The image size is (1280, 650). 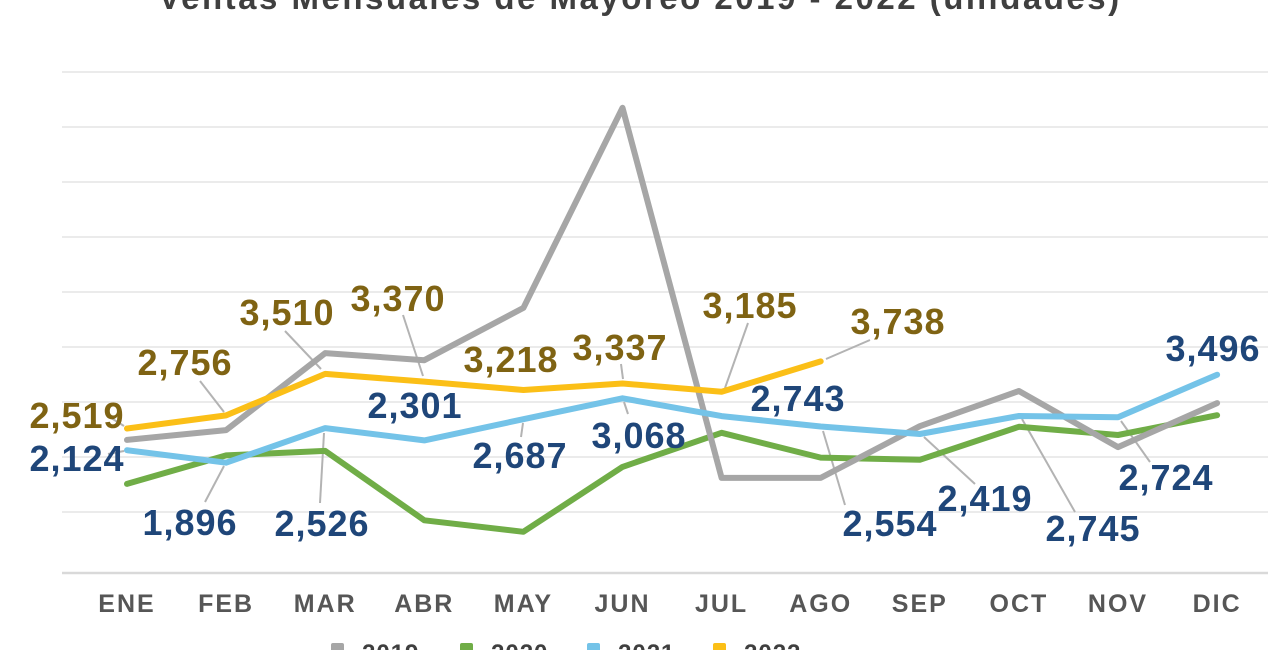 What do you see at coordinates (897, 321) in the screenshot?
I see `value-label-2022: 3,738` at bounding box center [897, 321].